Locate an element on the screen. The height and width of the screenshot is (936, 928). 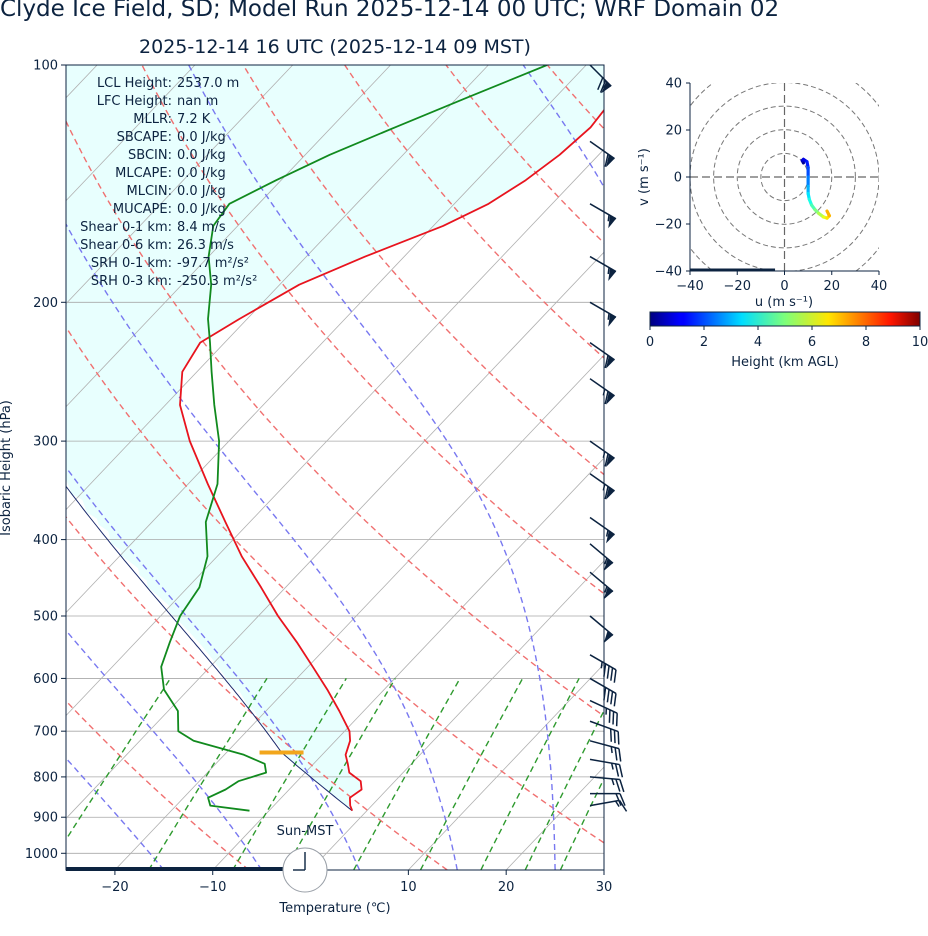
y-tick-label: 1000 is located at coordinates (41, 854).